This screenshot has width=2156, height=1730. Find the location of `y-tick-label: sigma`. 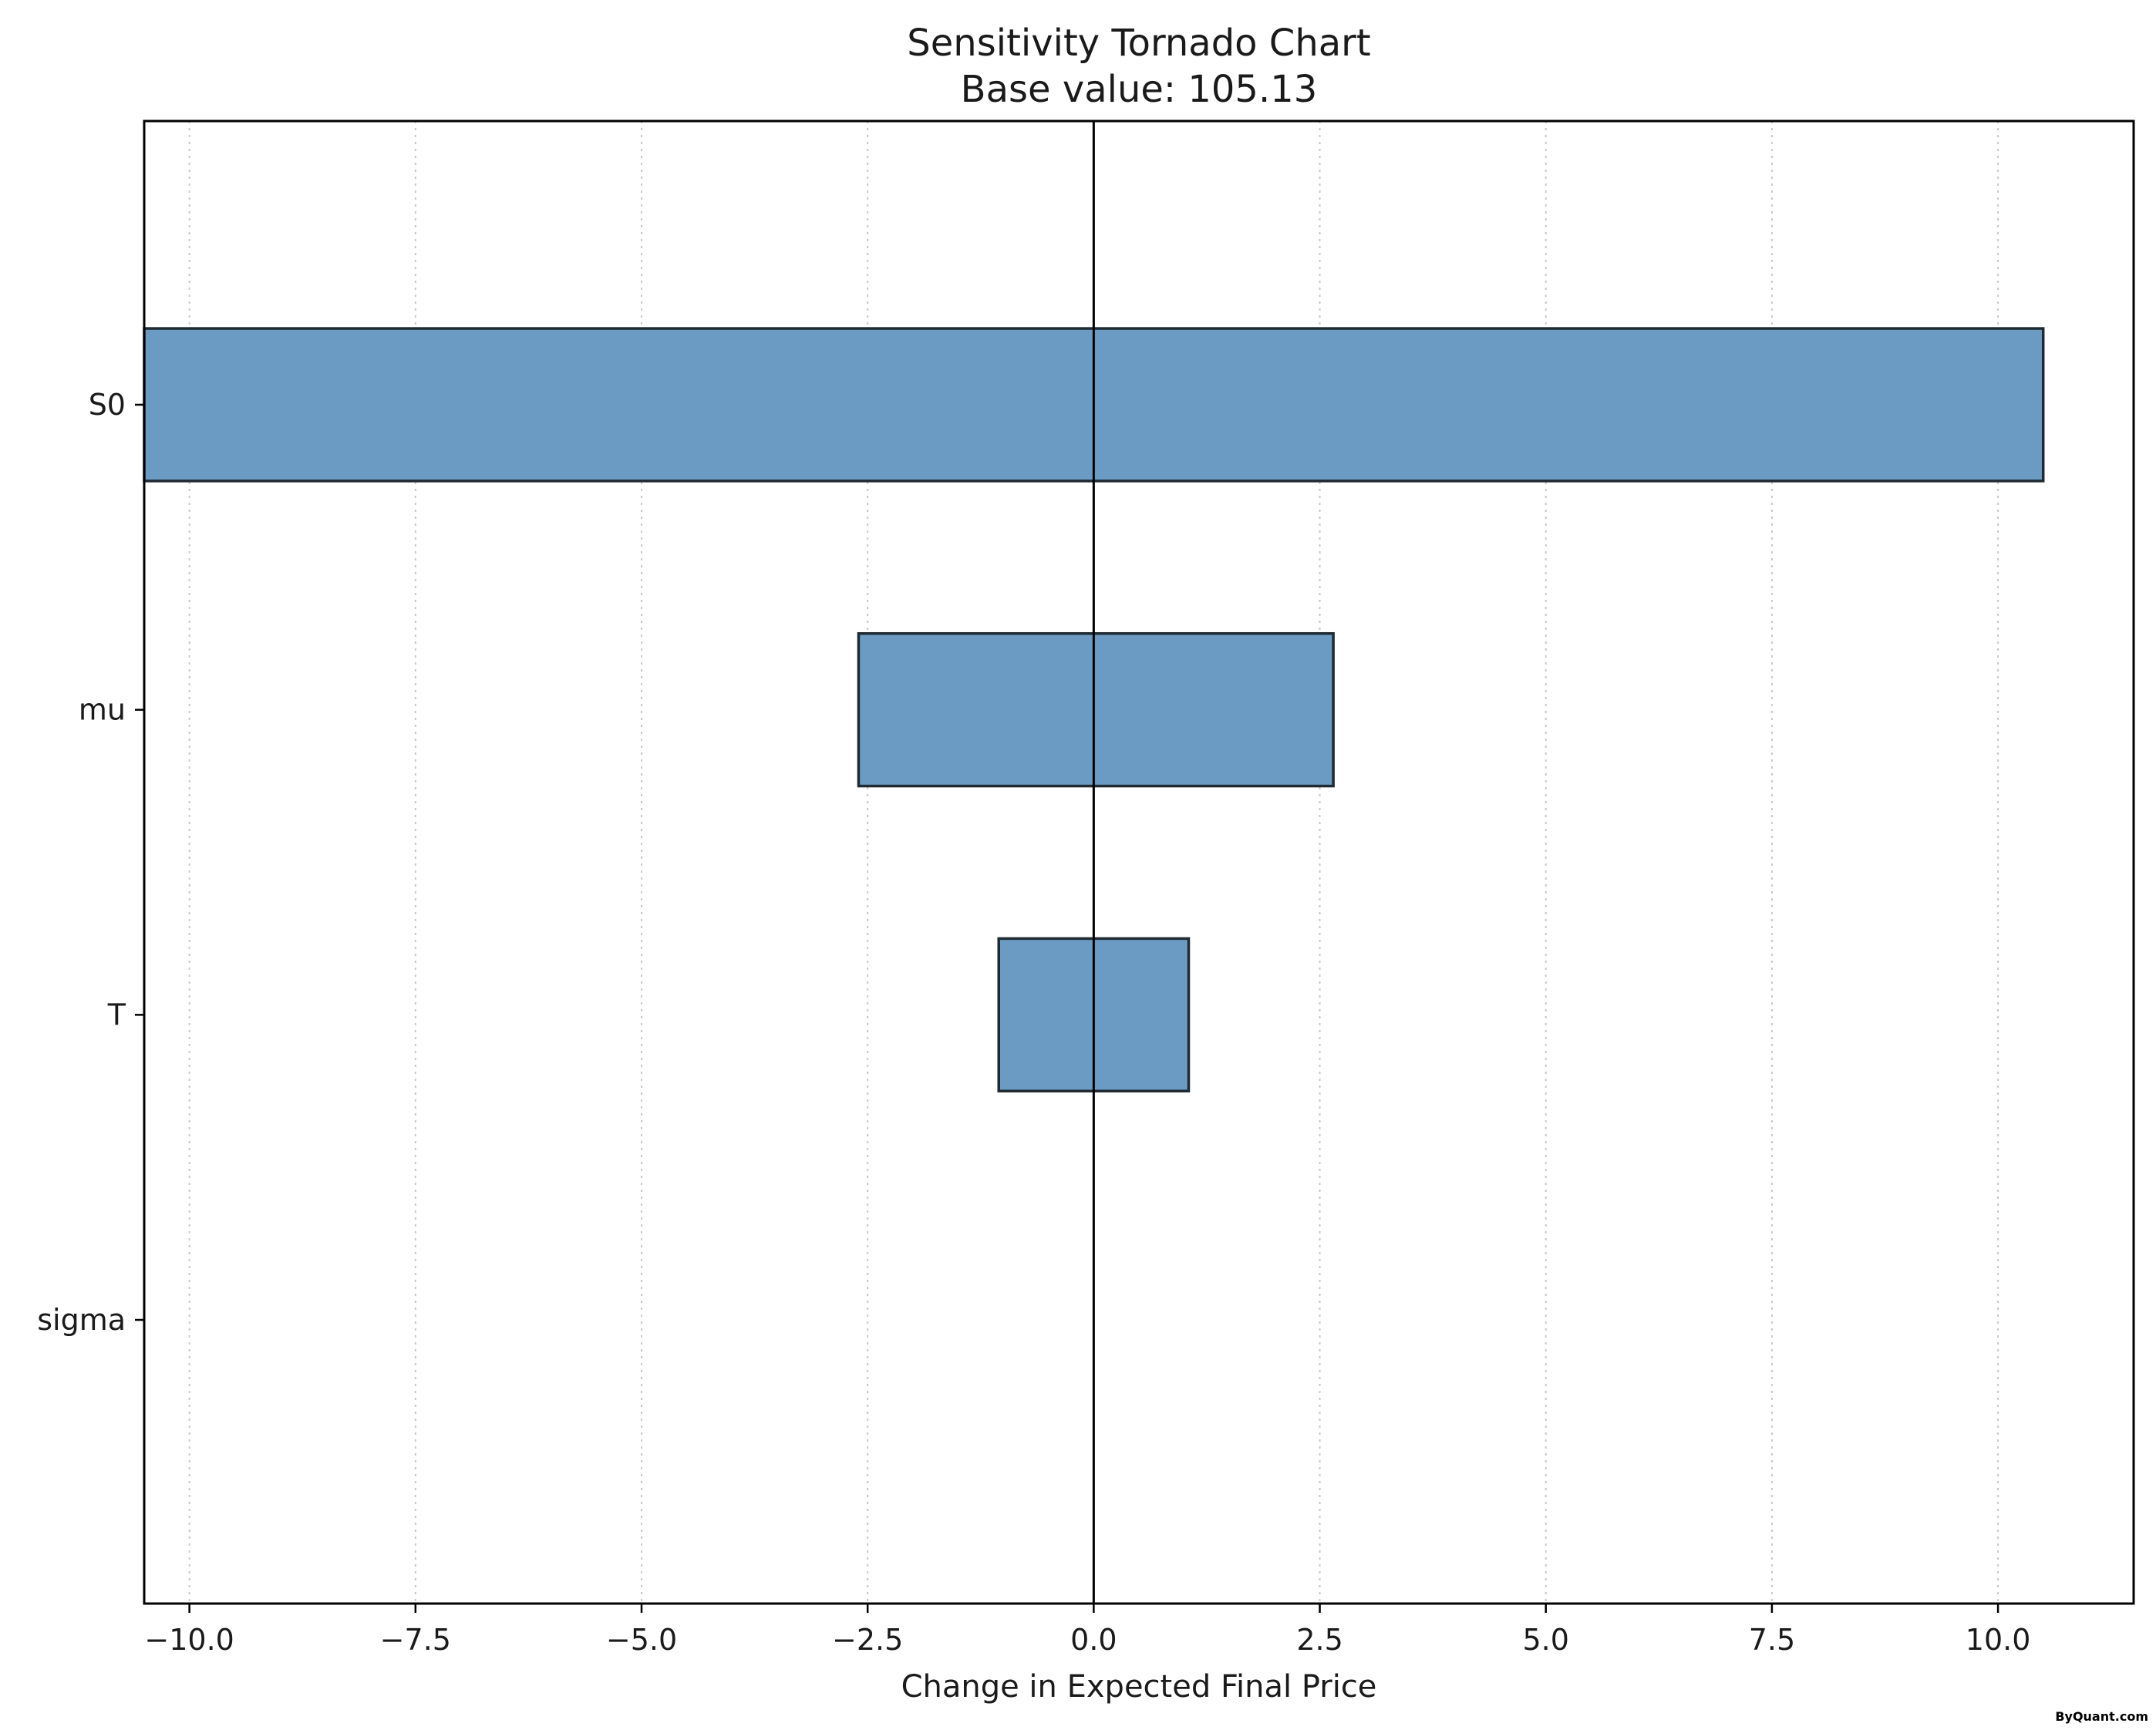

y-tick-label: sigma is located at coordinates (81, 1320).